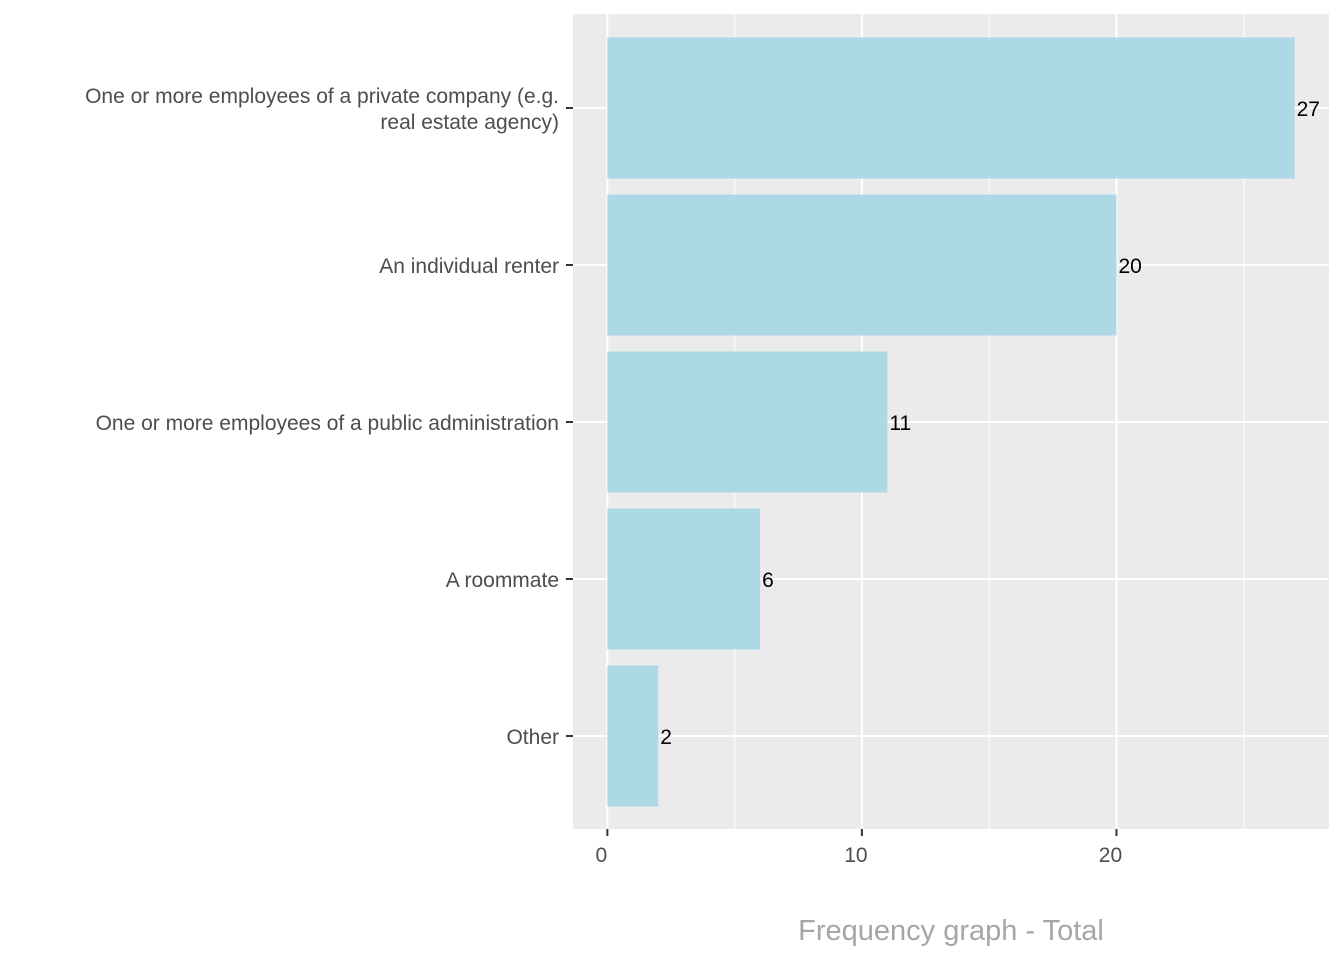 This screenshot has height=960, width=1344. I want to click on y-tick-label: Other, so click(532, 737).